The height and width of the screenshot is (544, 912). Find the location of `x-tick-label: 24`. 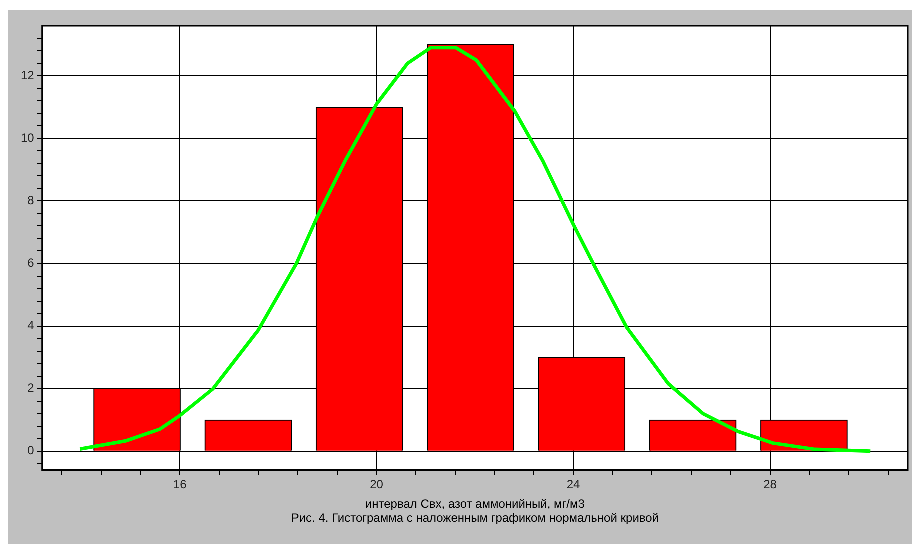

x-tick-label: 24 is located at coordinates (573, 485).